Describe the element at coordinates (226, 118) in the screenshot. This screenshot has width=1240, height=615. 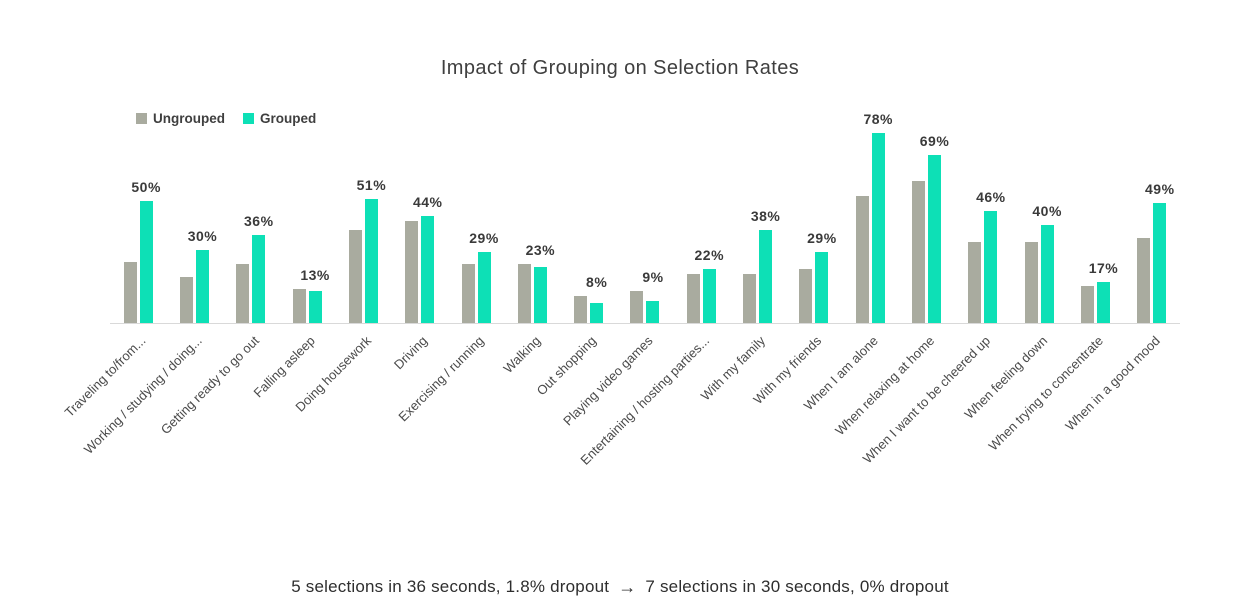
I see `legend: Ungrouped Grouped` at that location.